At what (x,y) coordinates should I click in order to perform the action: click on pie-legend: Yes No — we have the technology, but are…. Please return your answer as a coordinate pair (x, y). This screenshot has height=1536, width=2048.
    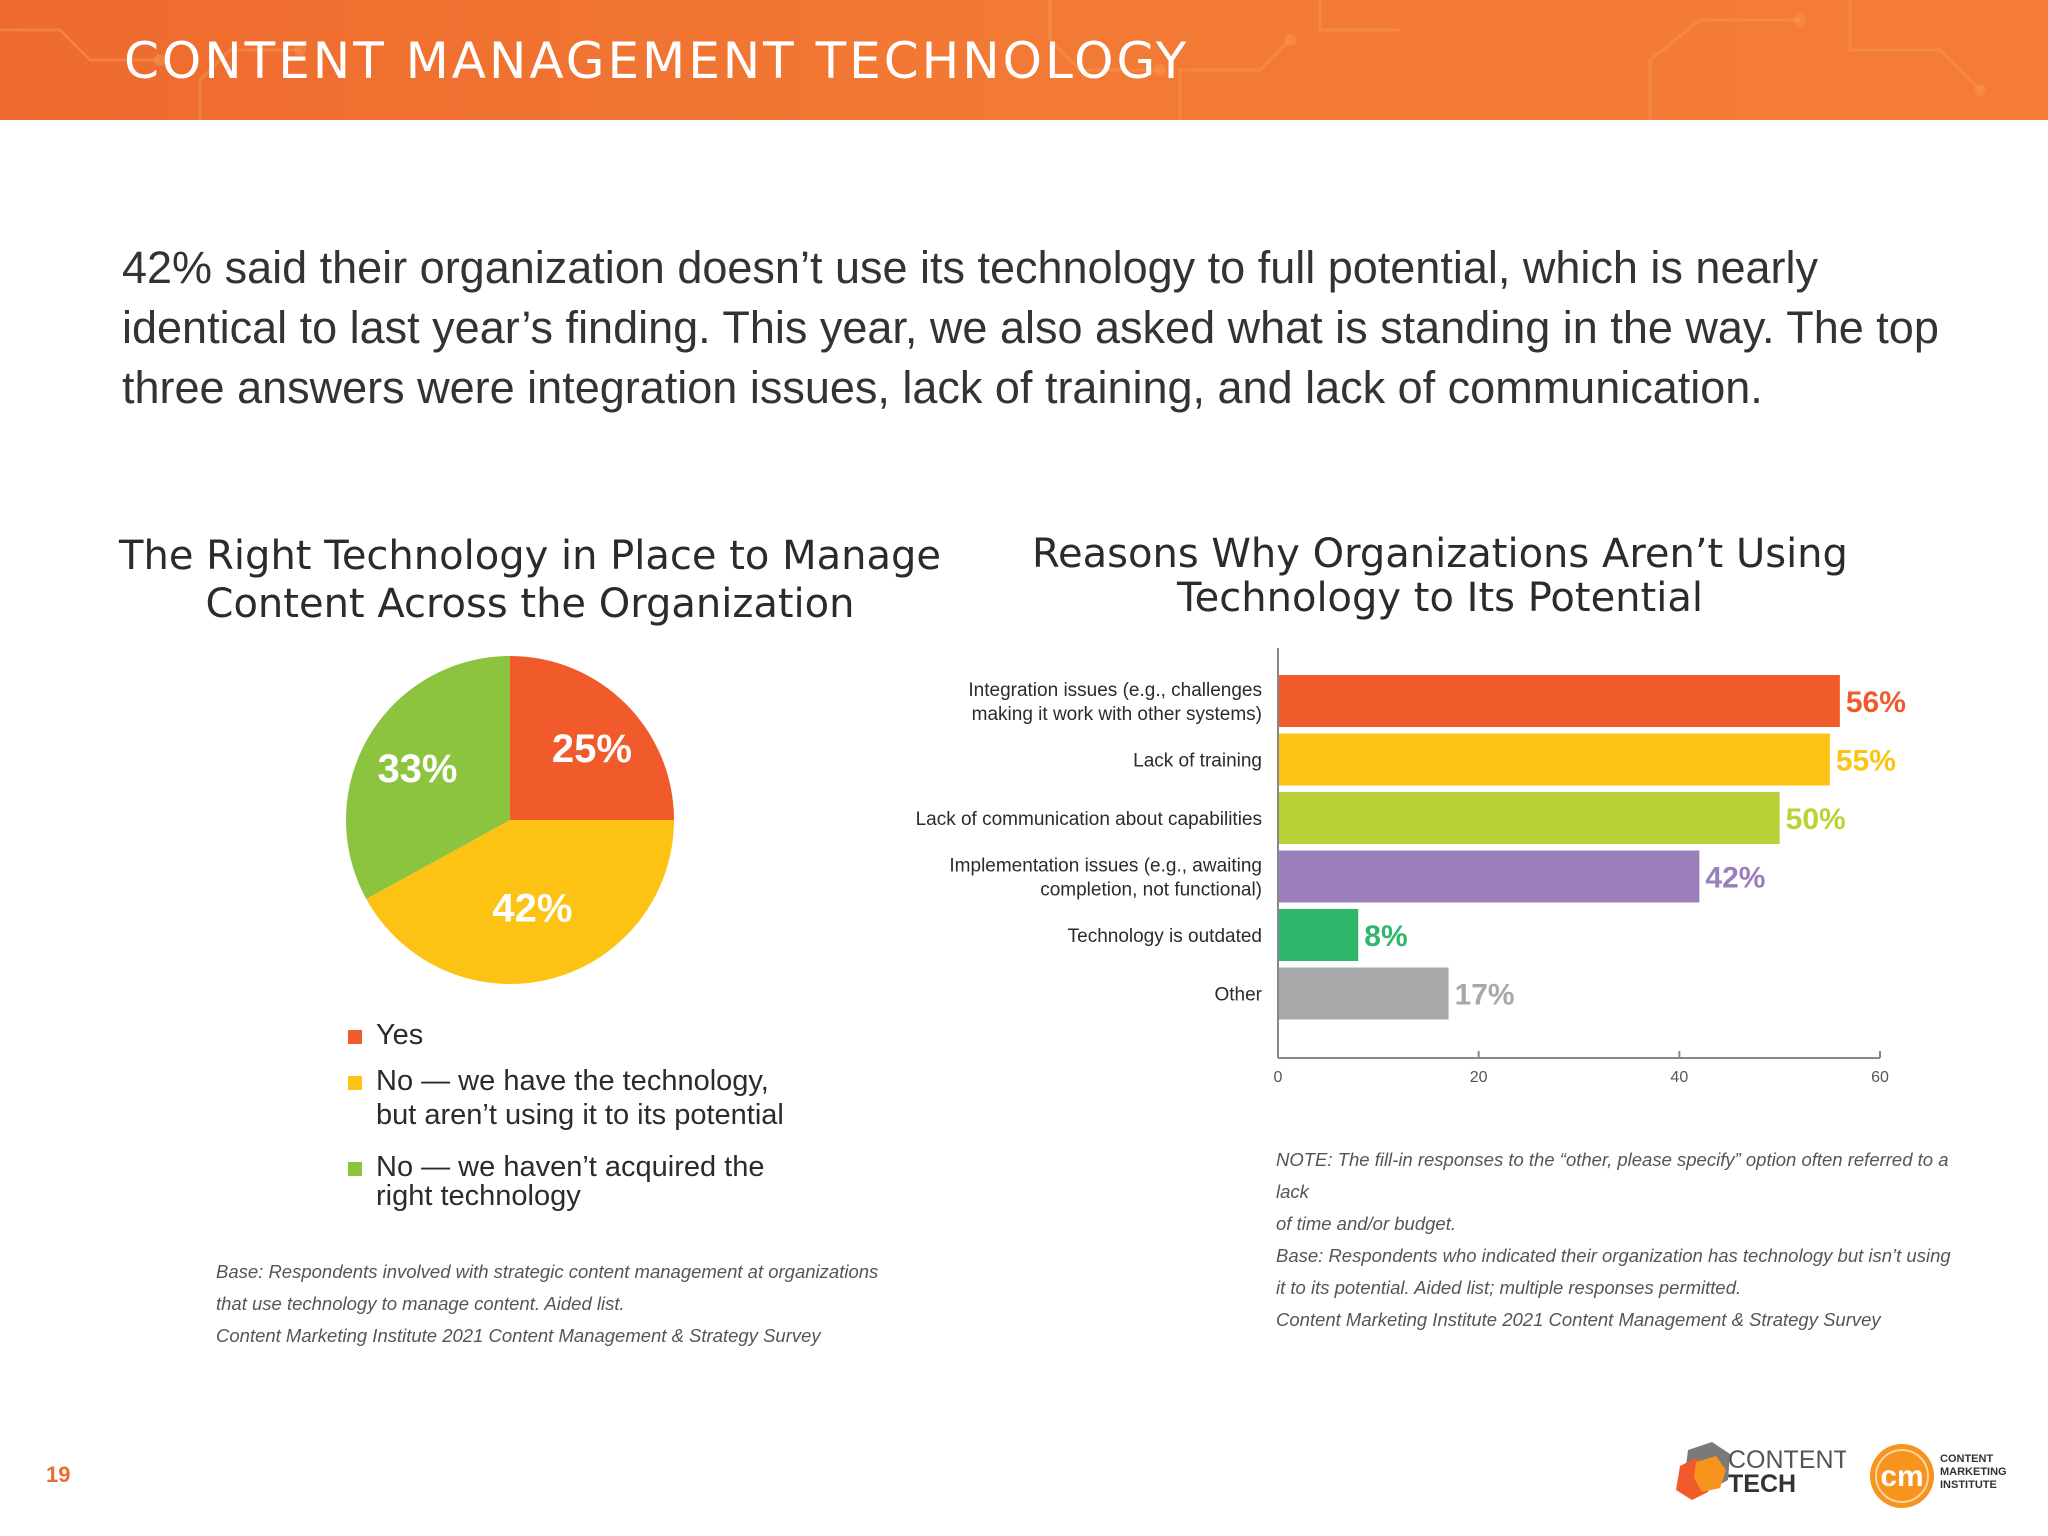
    Looking at the image, I should click on (606, 1117).